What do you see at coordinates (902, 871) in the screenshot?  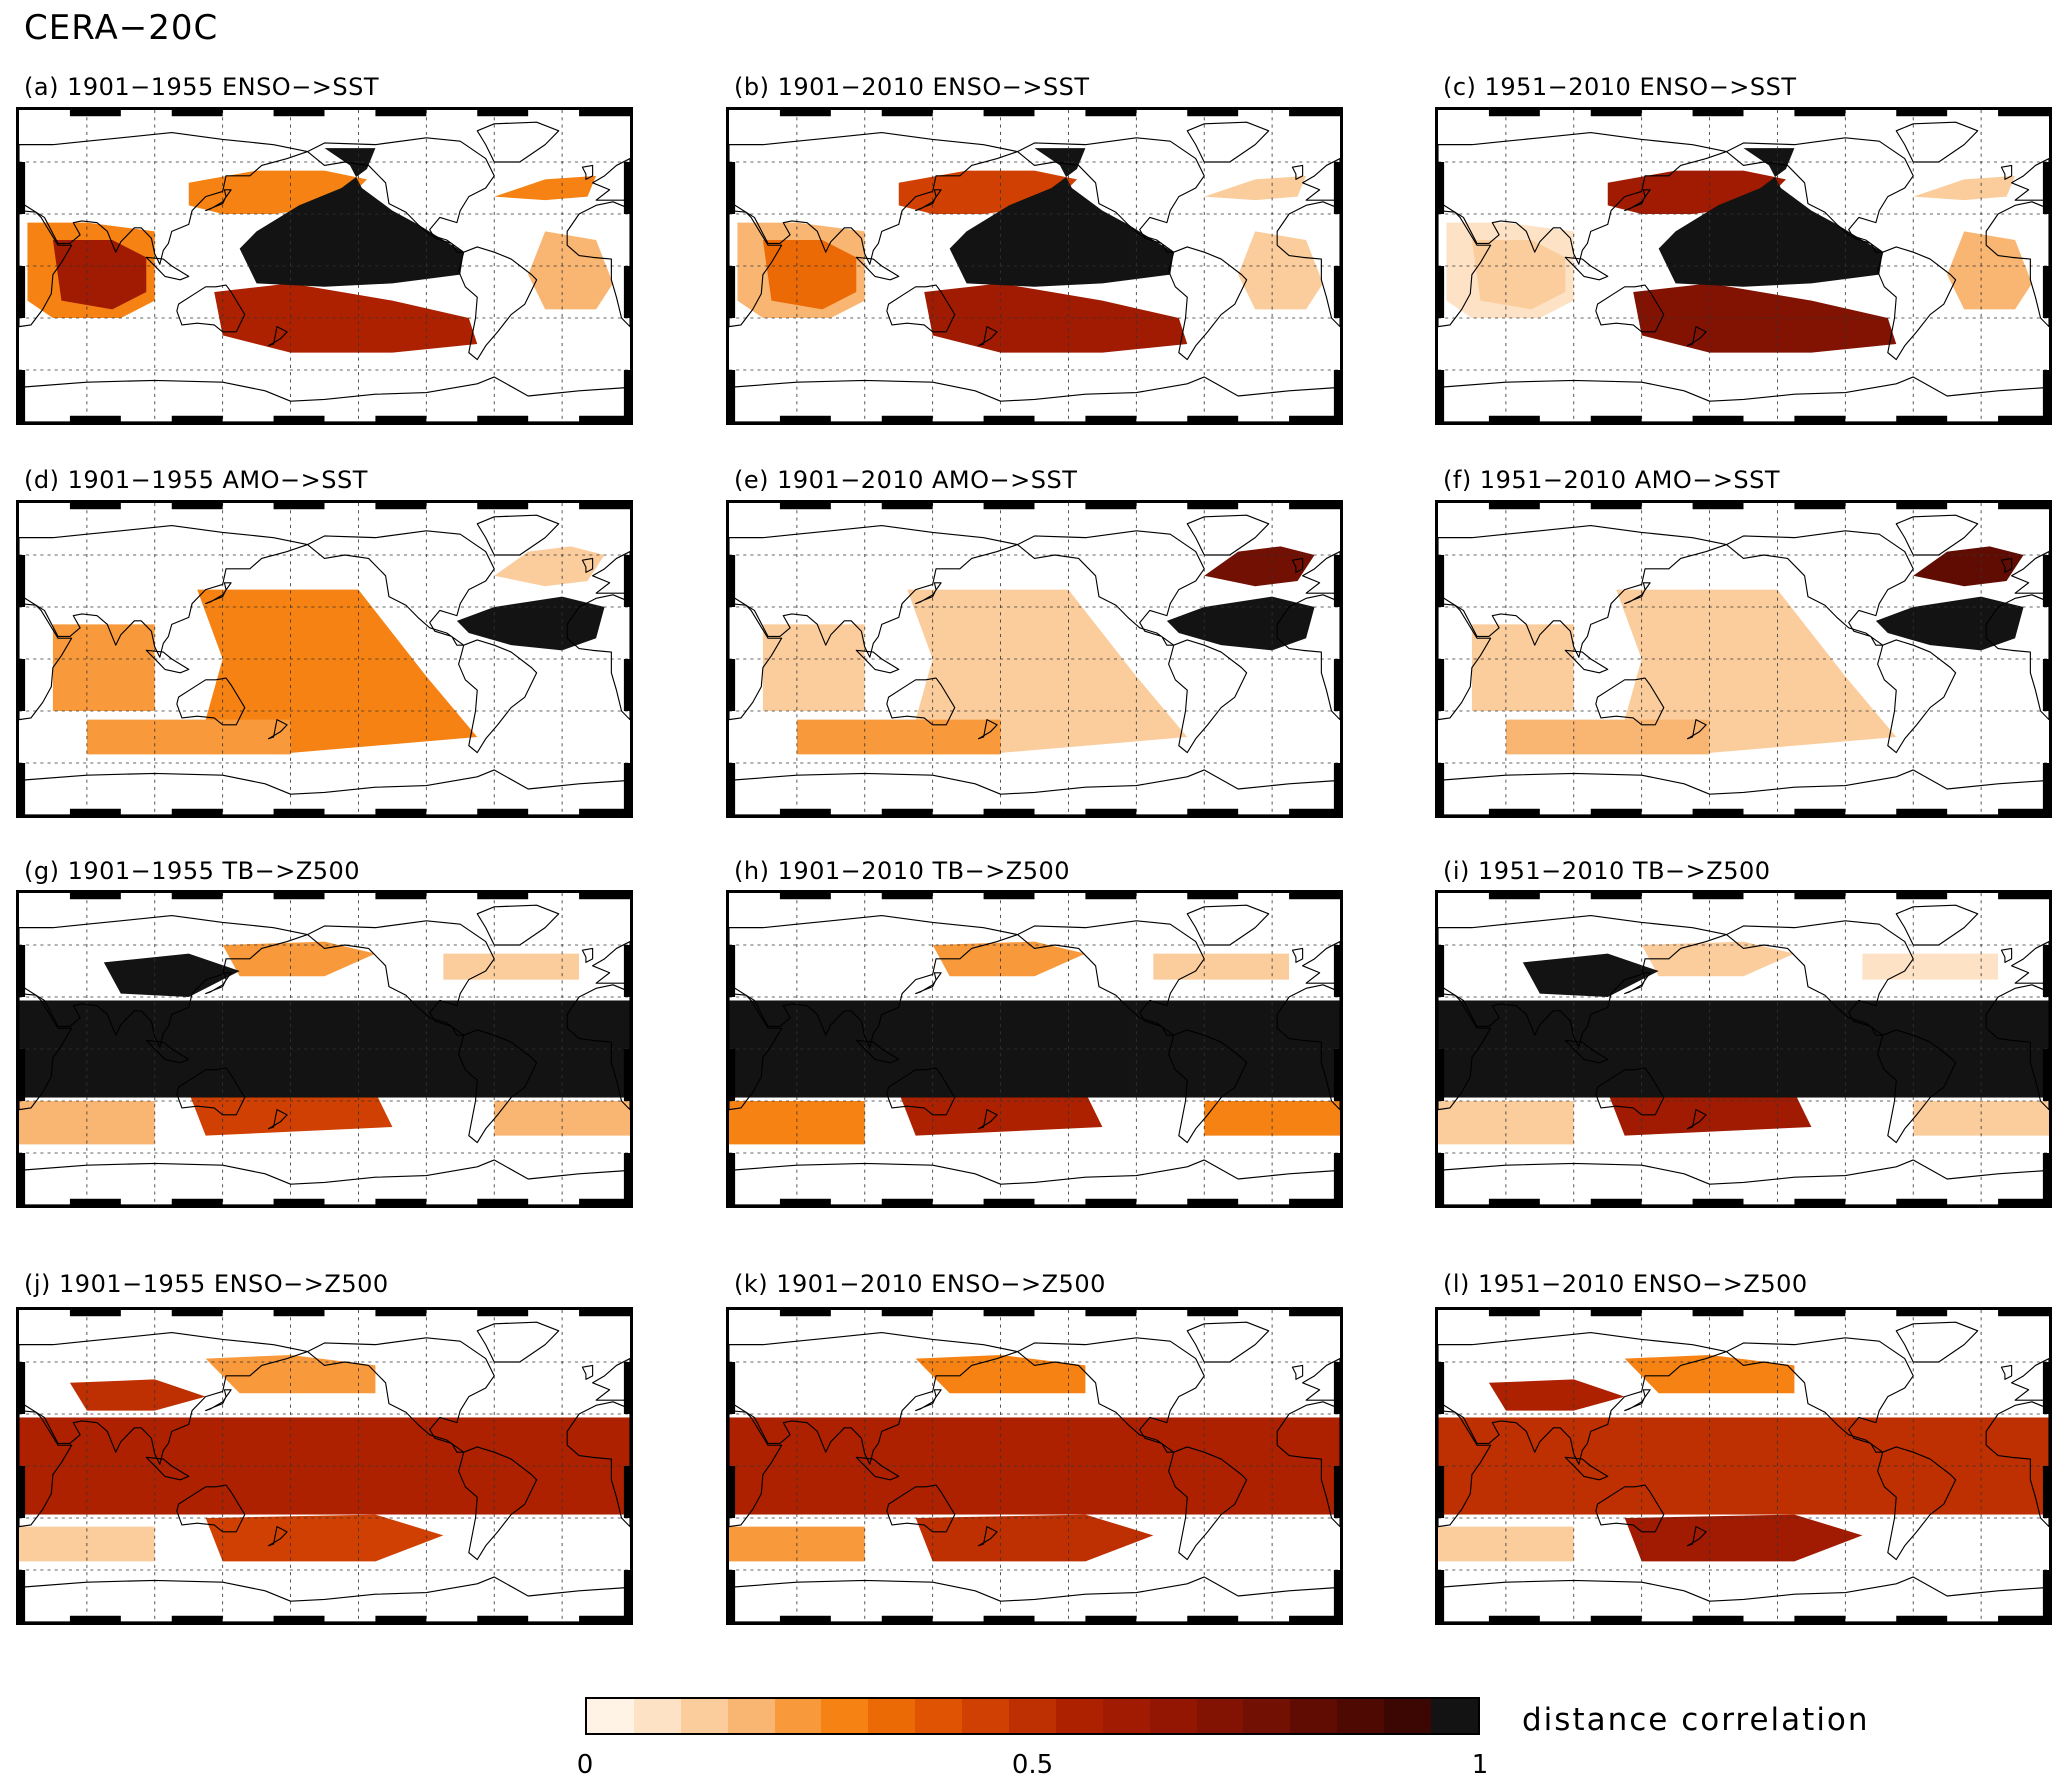 I see `panel-title: (h) 1901−2010 TB−>Z500` at bounding box center [902, 871].